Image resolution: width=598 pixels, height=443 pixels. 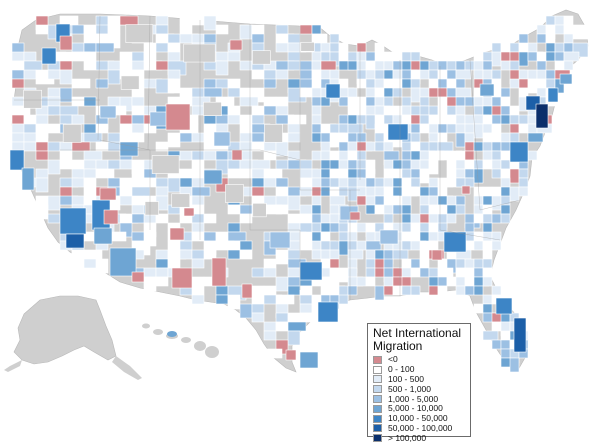 I want to click on legend-label: > 100,000, so click(x=407, y=437).